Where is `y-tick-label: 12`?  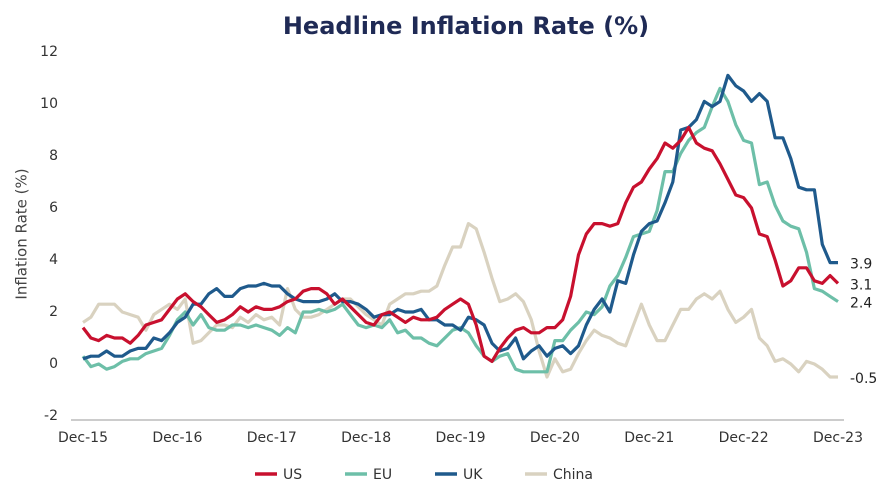
y-tick-label: 12 is located at coordinates (49, 52).